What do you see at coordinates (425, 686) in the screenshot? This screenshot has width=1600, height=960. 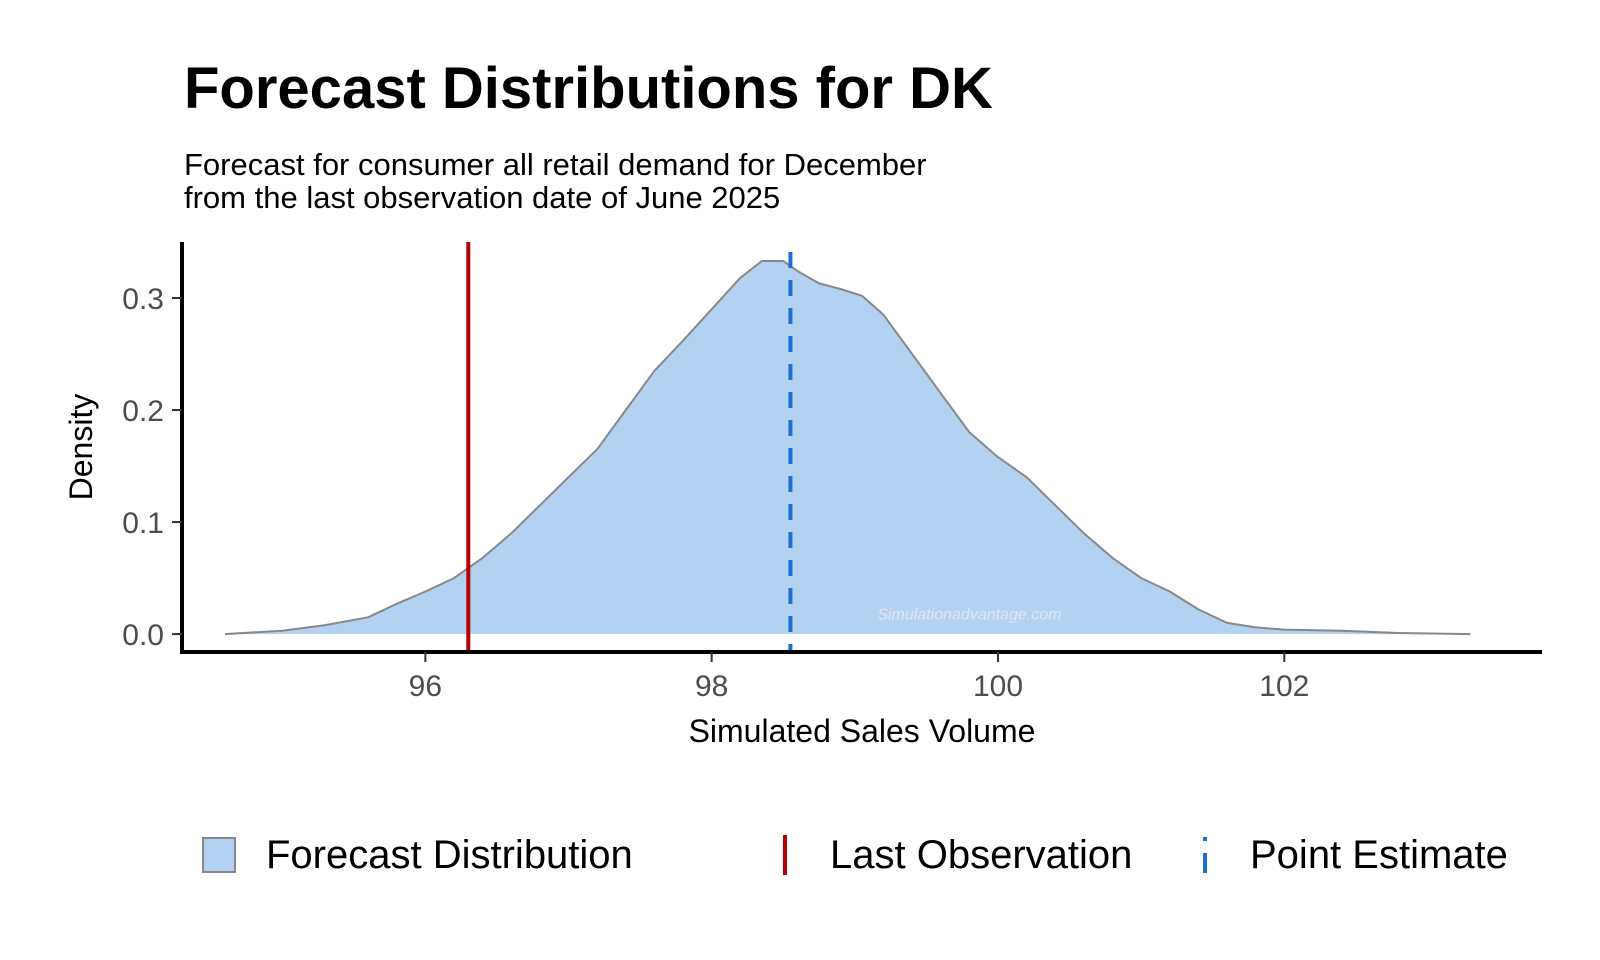 I see `x-tick-label: 96` at bounding box center [425, 686].